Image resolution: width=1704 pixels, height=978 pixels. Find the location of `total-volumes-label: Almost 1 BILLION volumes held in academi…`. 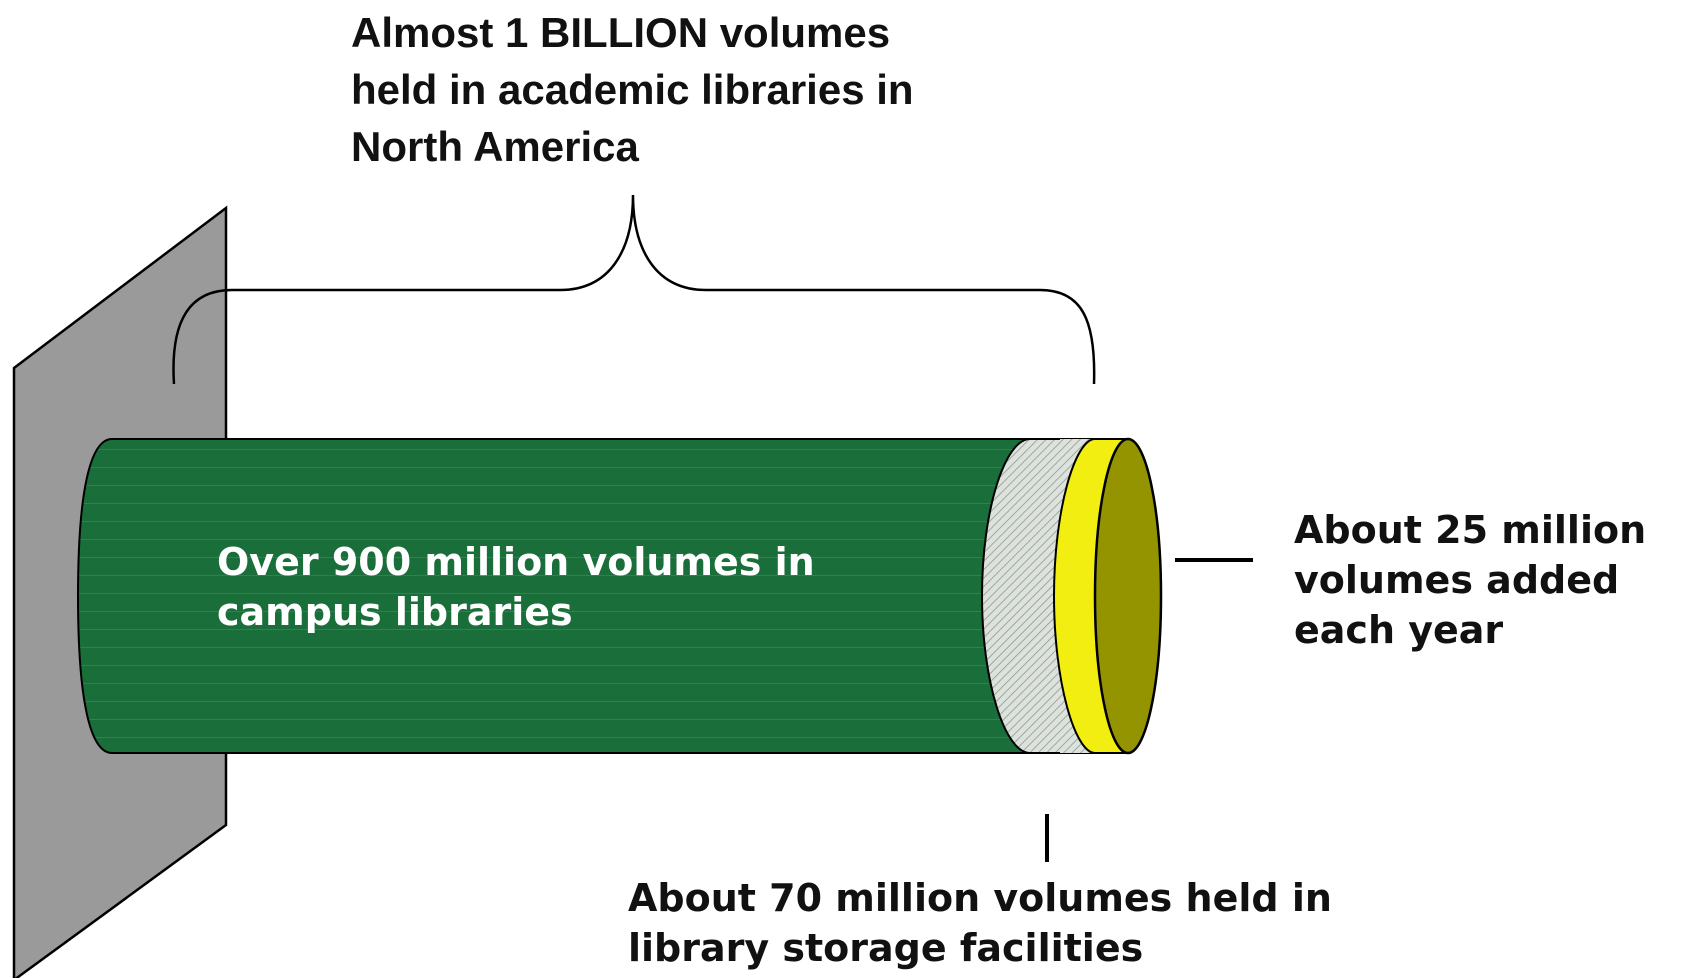

total-volumes-label: Almost 1 BILLION volumes held in academi… is located at coordinates (632, 89).